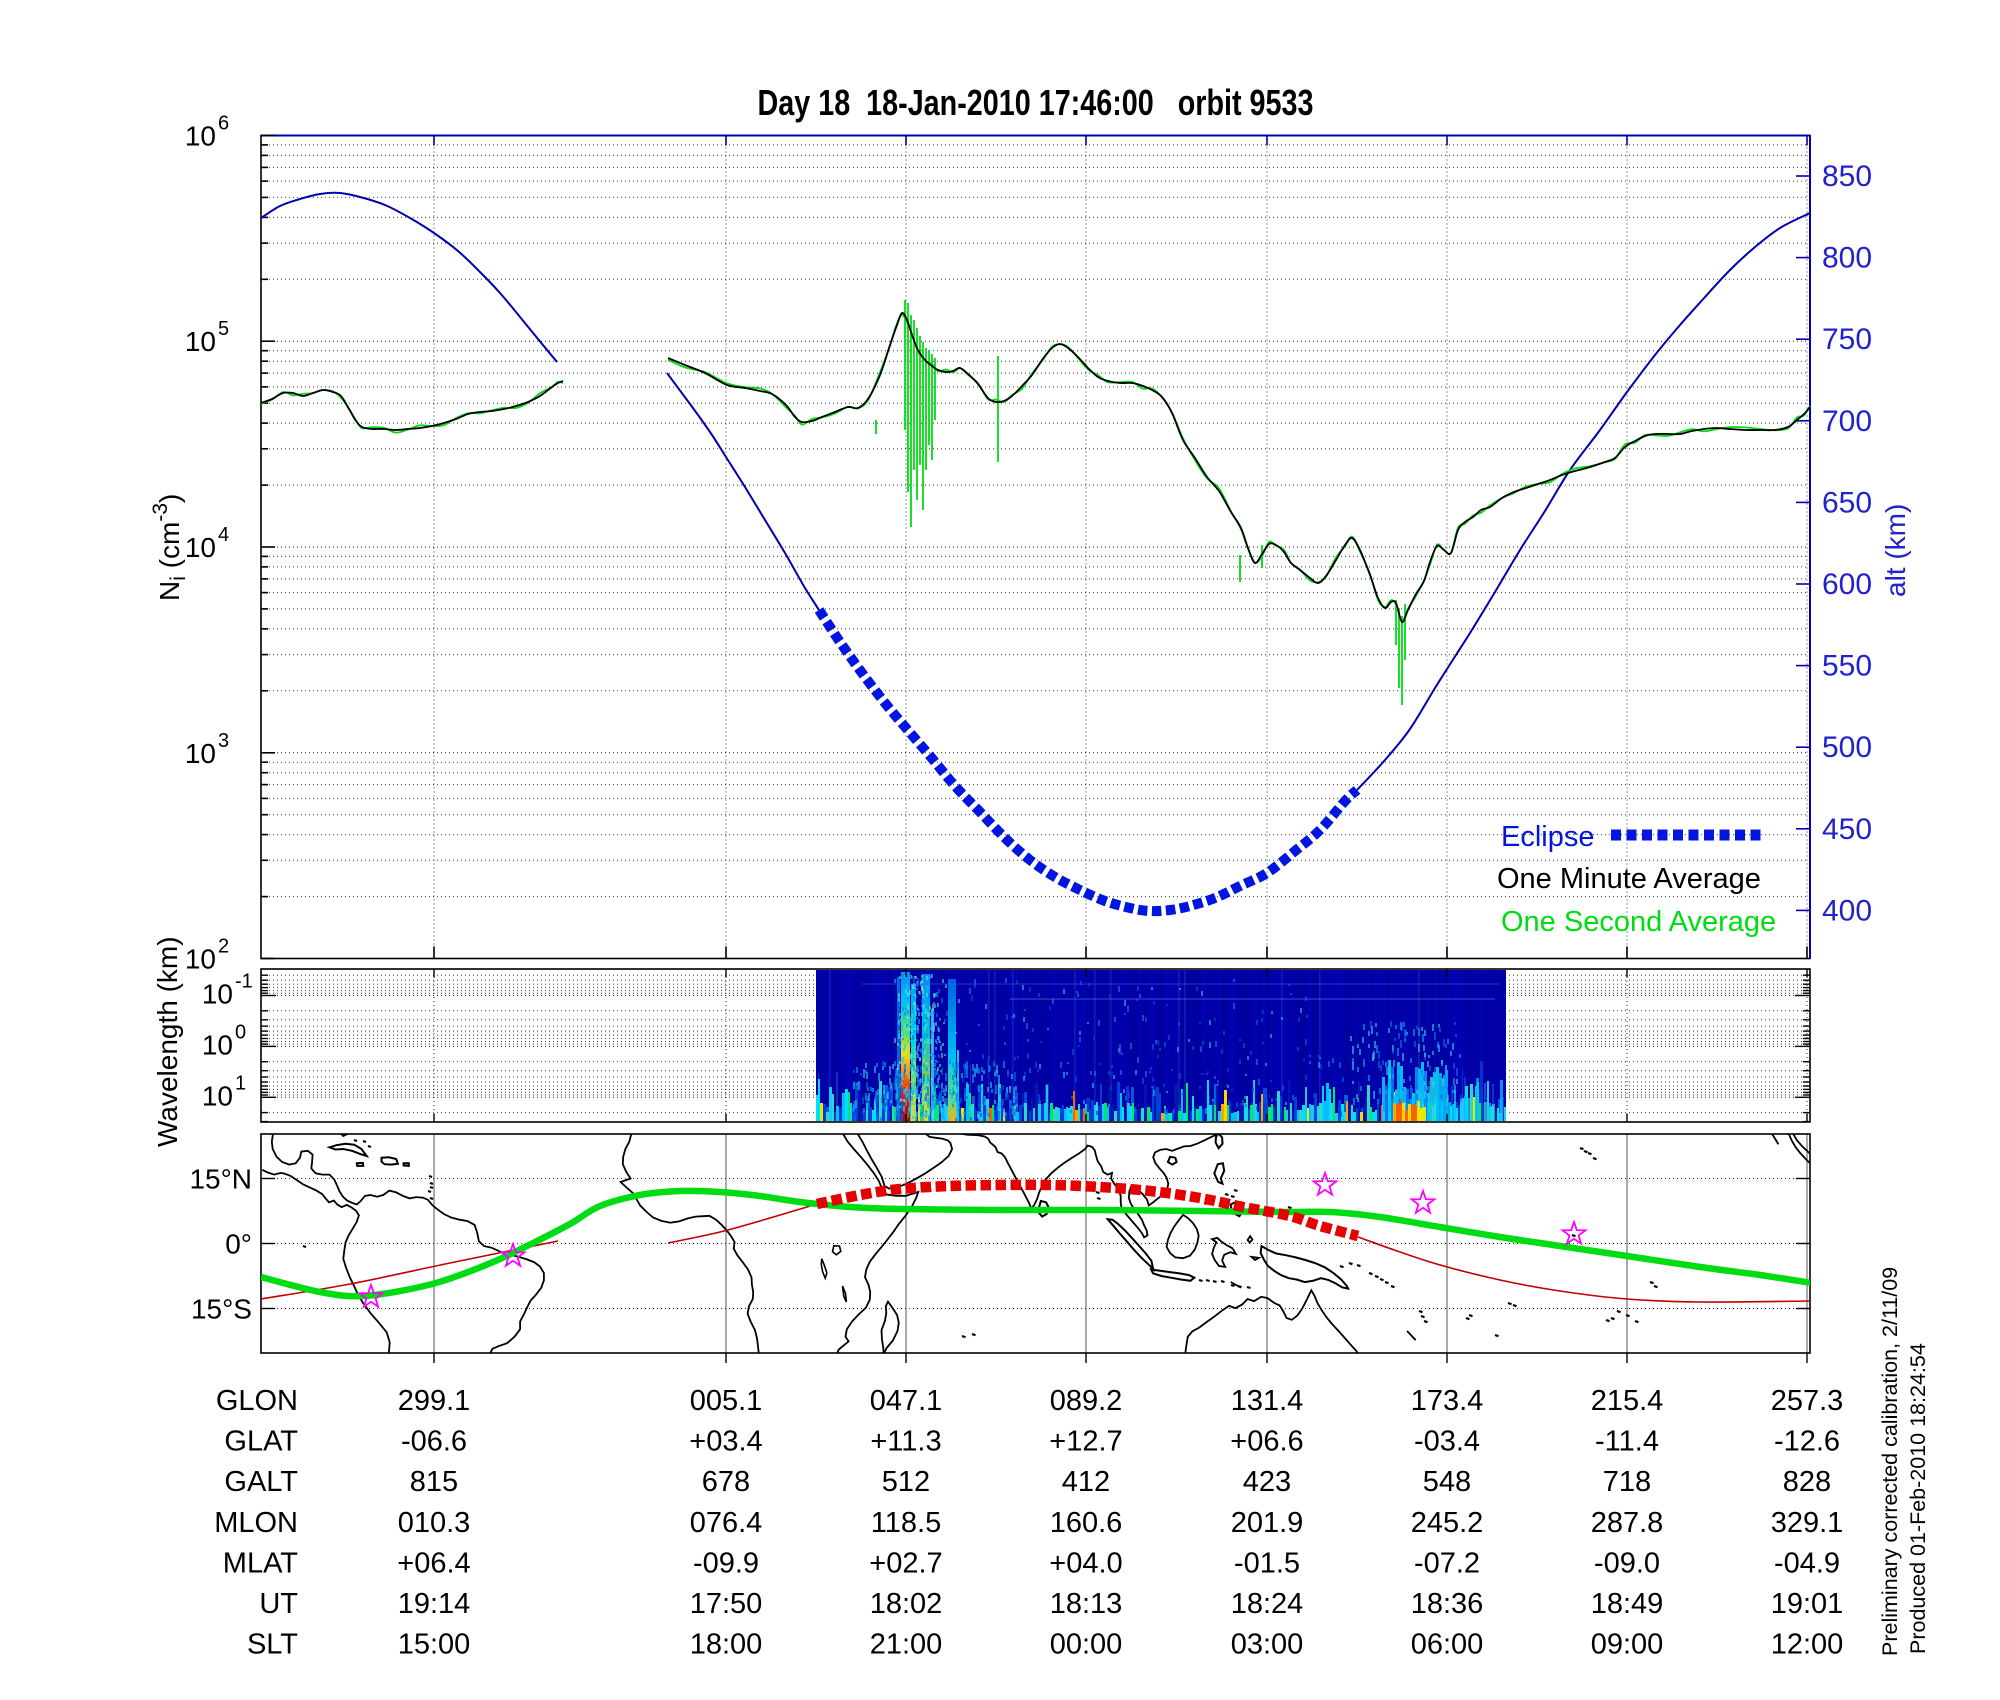 This screenshot has width=2000, height=1700. What do you see at coordinates (220, 1179) in the screenshot?
I see `svg-text: 15°N` at bounding box center [220, 1179].